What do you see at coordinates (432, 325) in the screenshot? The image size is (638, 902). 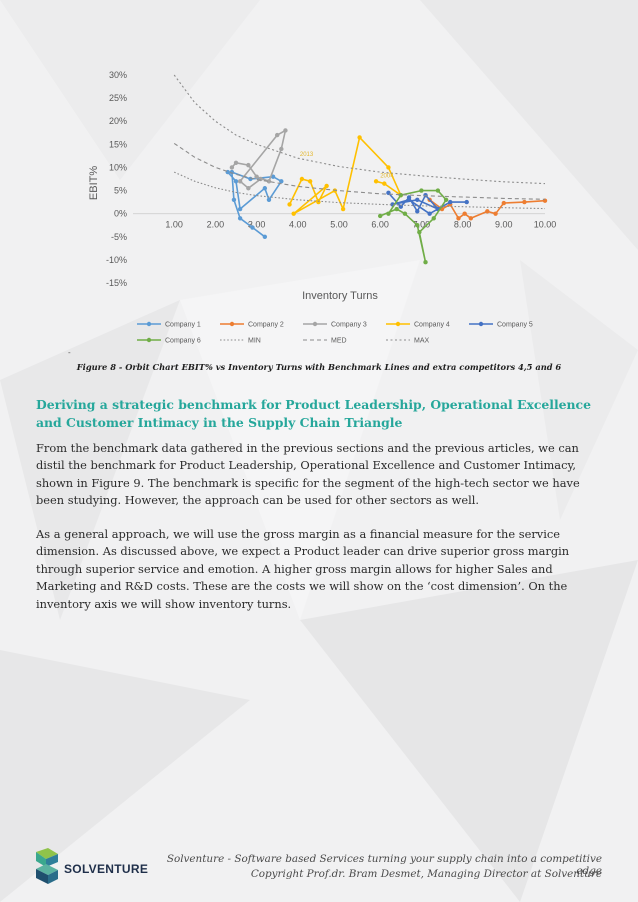 I see `legend-label: Company 4` at bounding box center [432, 325].